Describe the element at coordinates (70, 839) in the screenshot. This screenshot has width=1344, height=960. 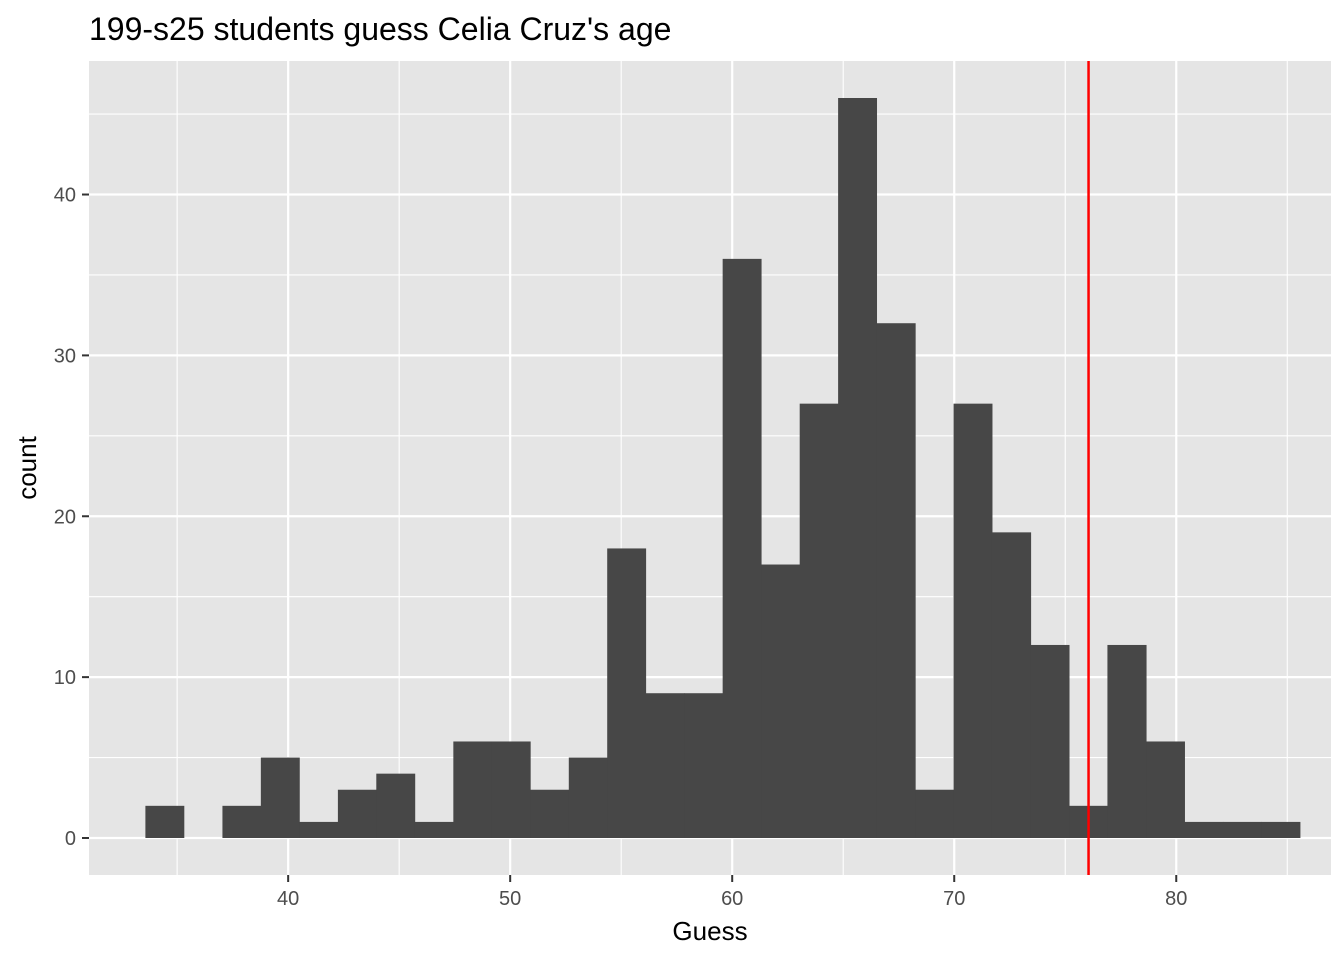
I see `y-tick-label: 0` at that location.